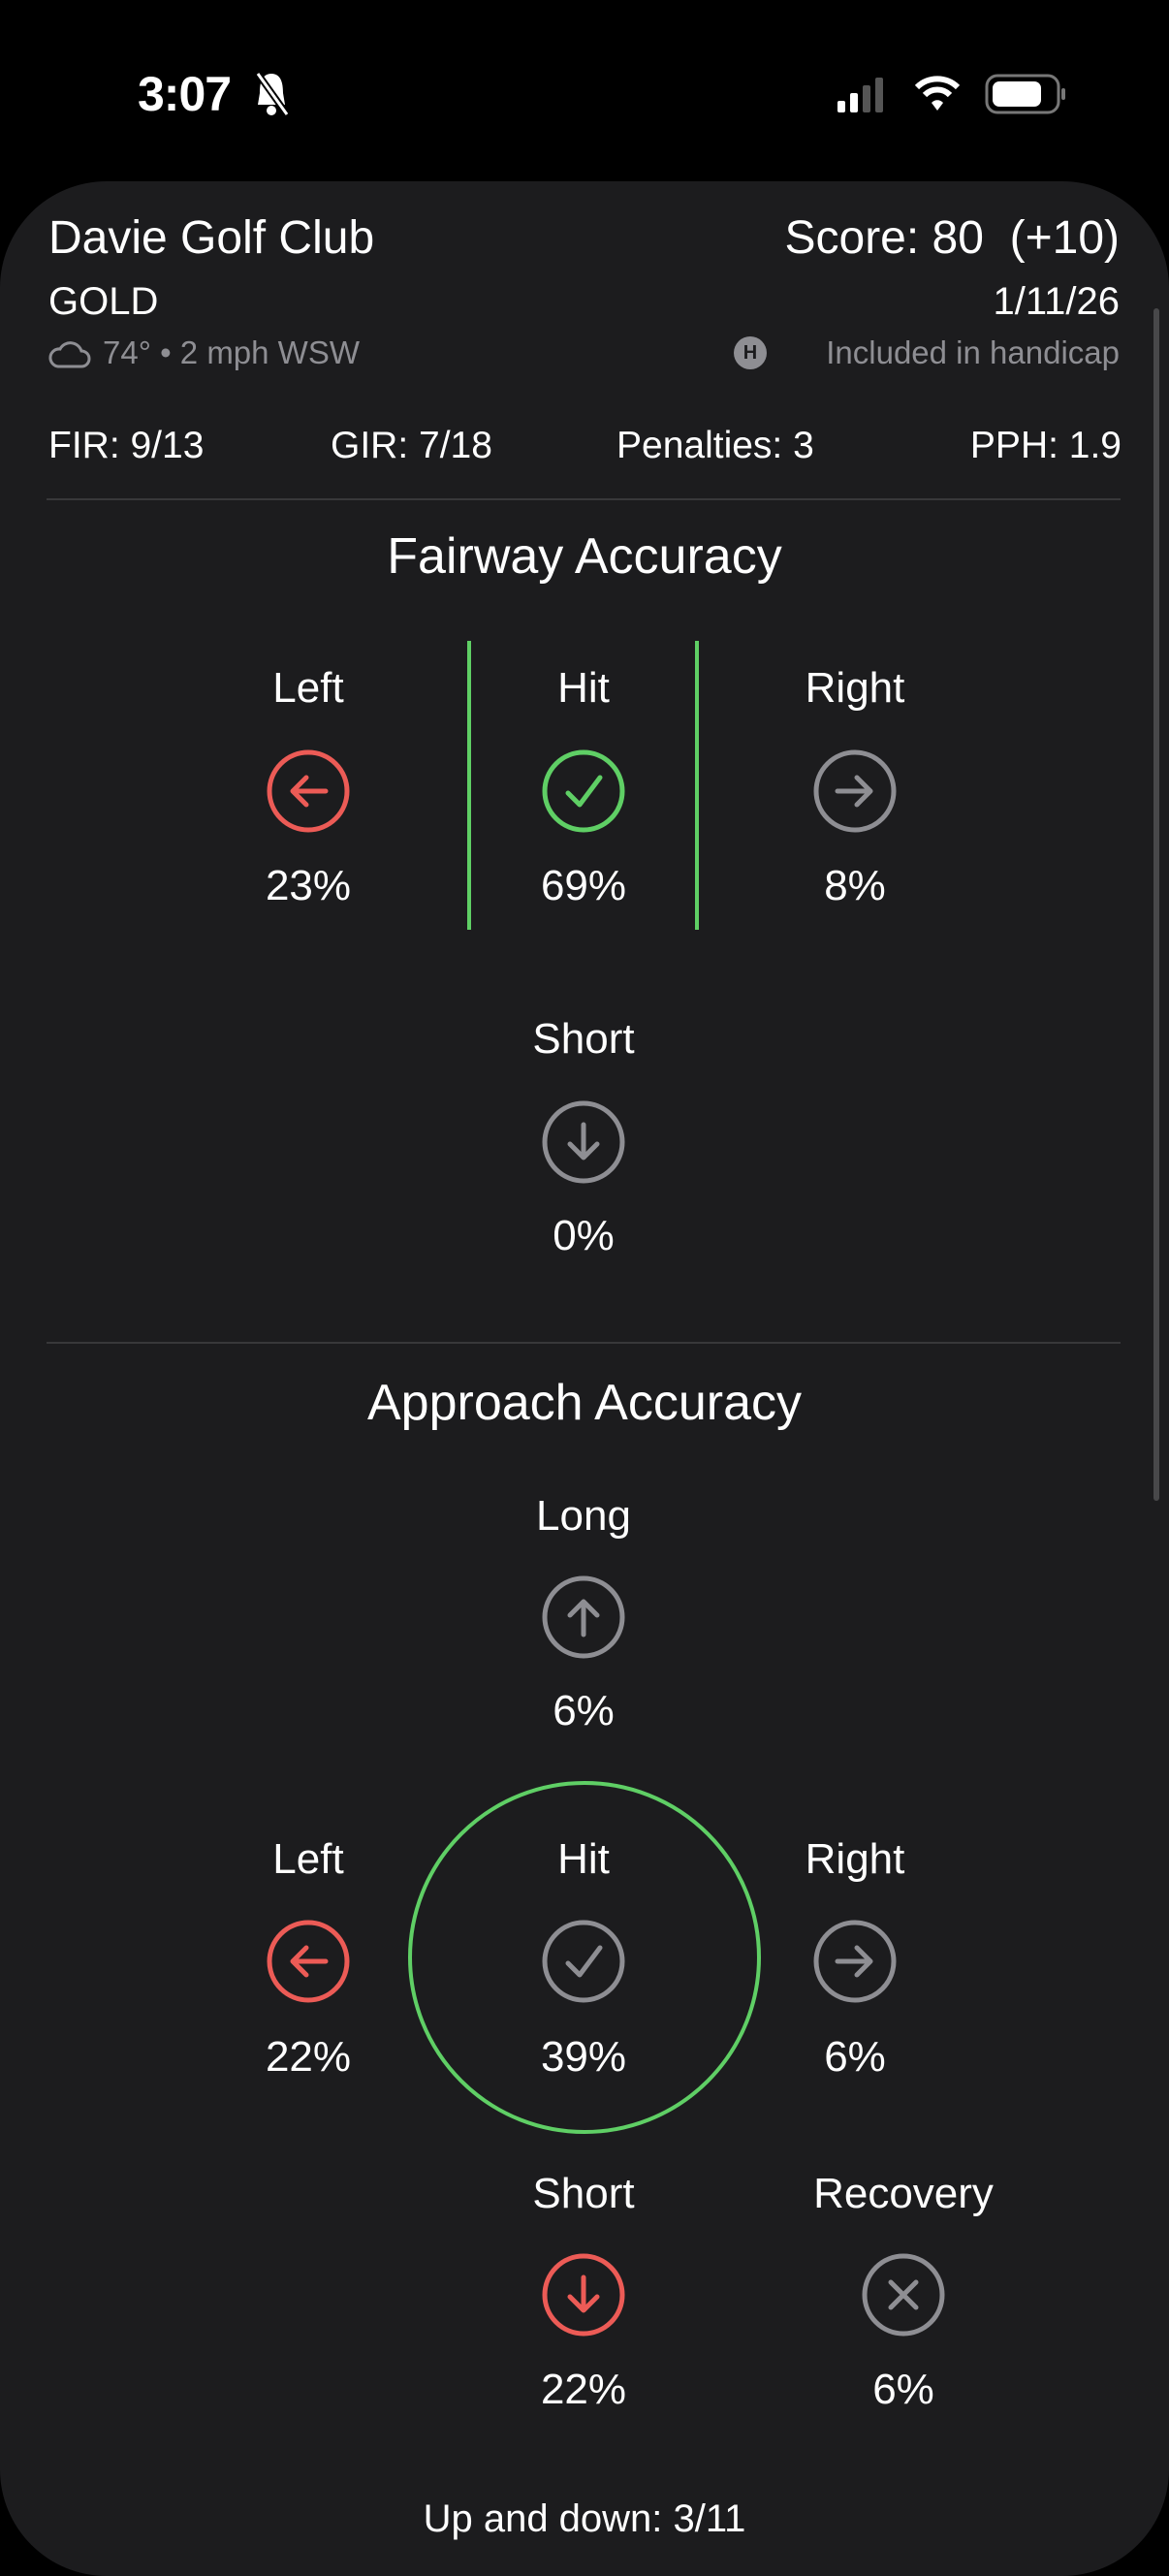 This screenshot has width=1169, height=2576. I want to click on stat-fir: FIR: 9/13, so click(127, 446).